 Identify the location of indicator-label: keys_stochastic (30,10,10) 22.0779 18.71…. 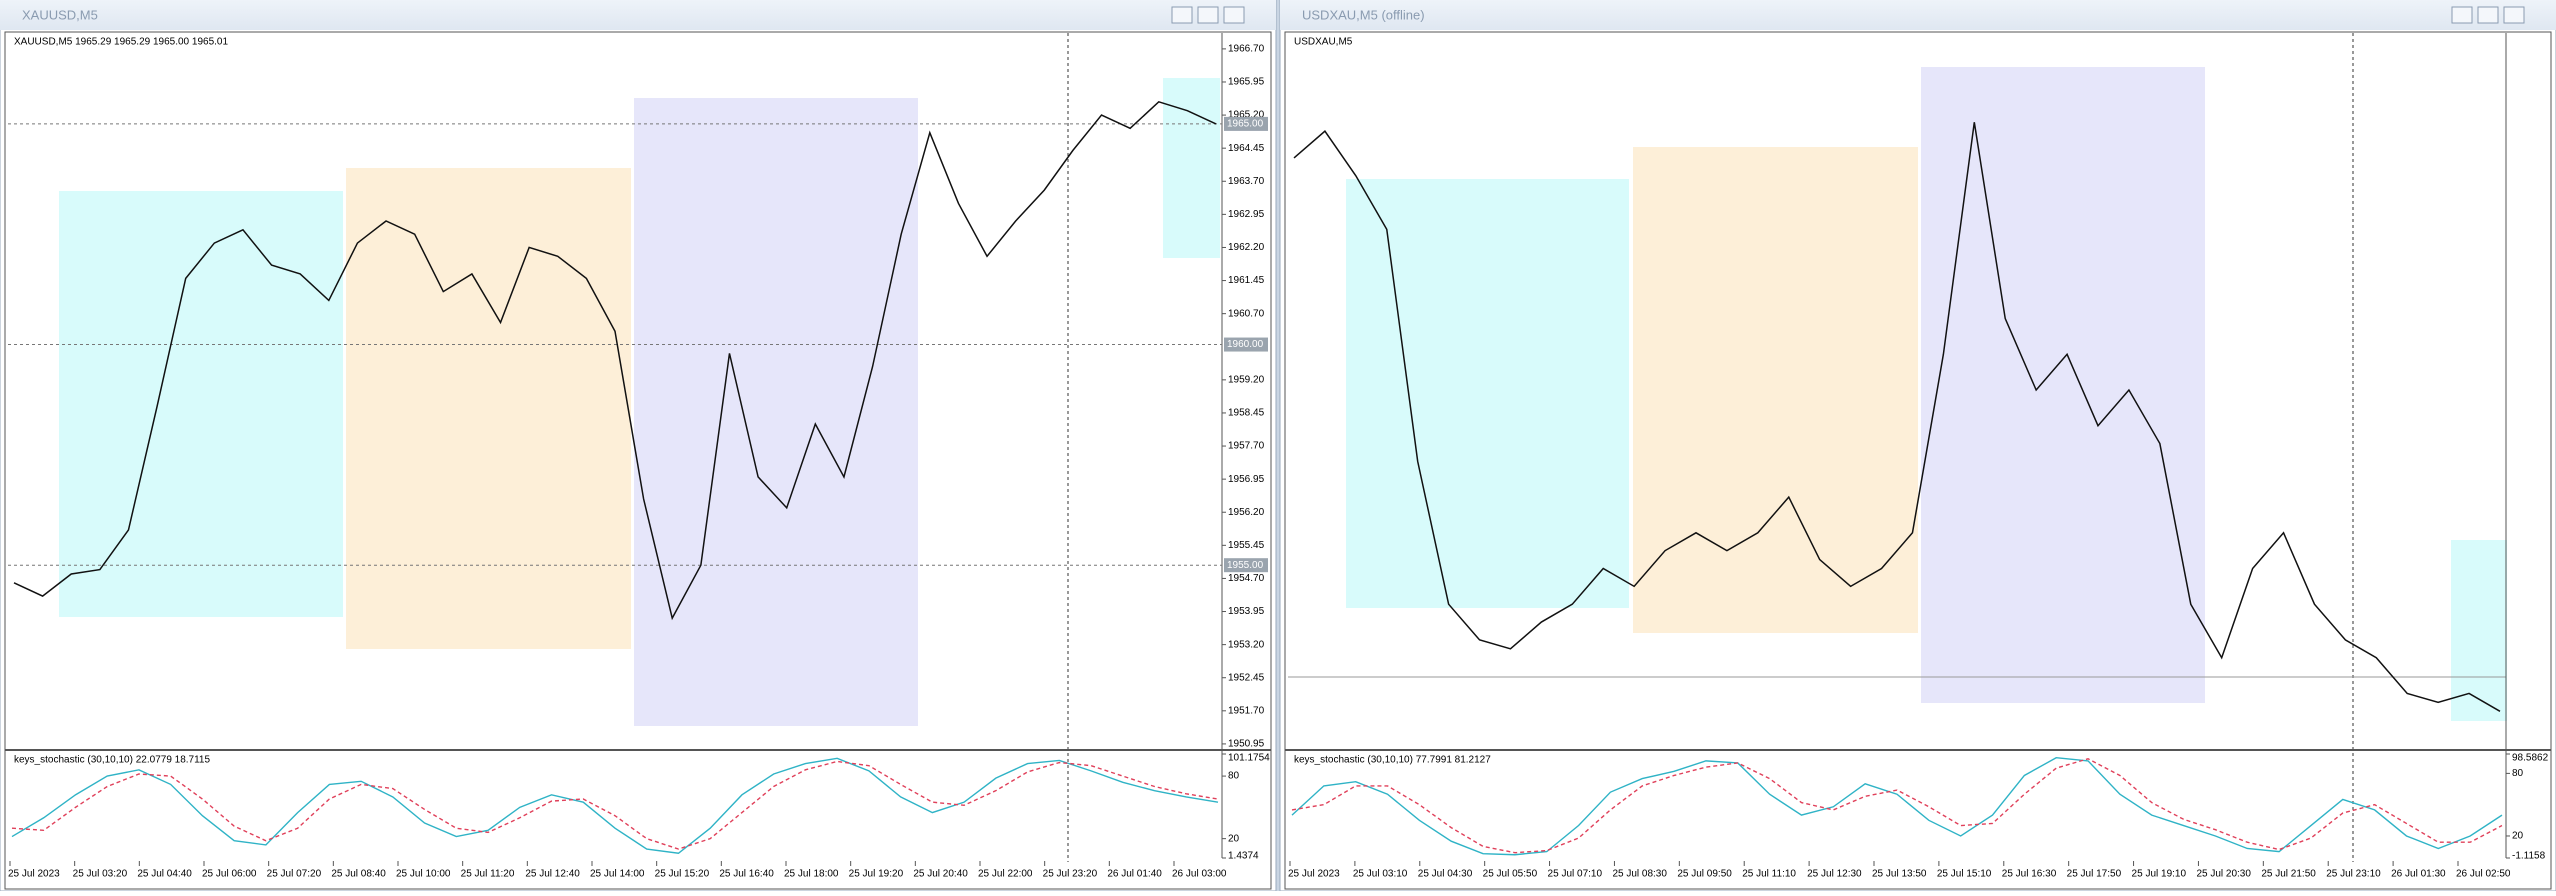
(112, 760).